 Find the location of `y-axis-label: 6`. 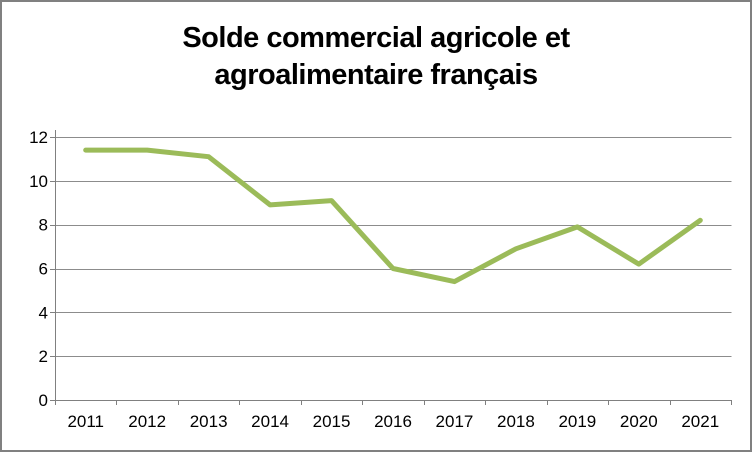

y-axis-label: 6 is located at coordinates (43, 269).